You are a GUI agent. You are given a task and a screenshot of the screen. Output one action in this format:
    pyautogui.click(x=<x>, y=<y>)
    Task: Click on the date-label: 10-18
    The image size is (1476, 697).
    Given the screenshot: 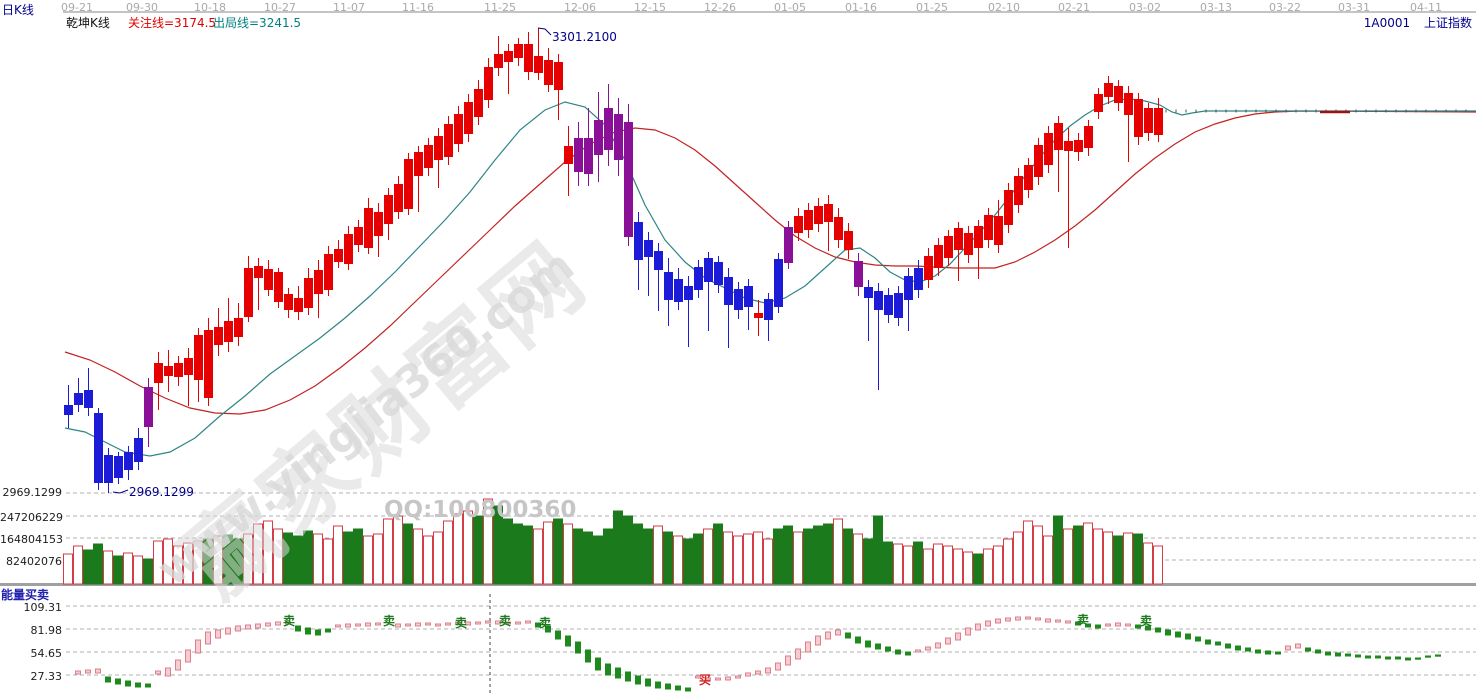 What is the action you would take?
    pyautogui.click(x=210, y=7)
    